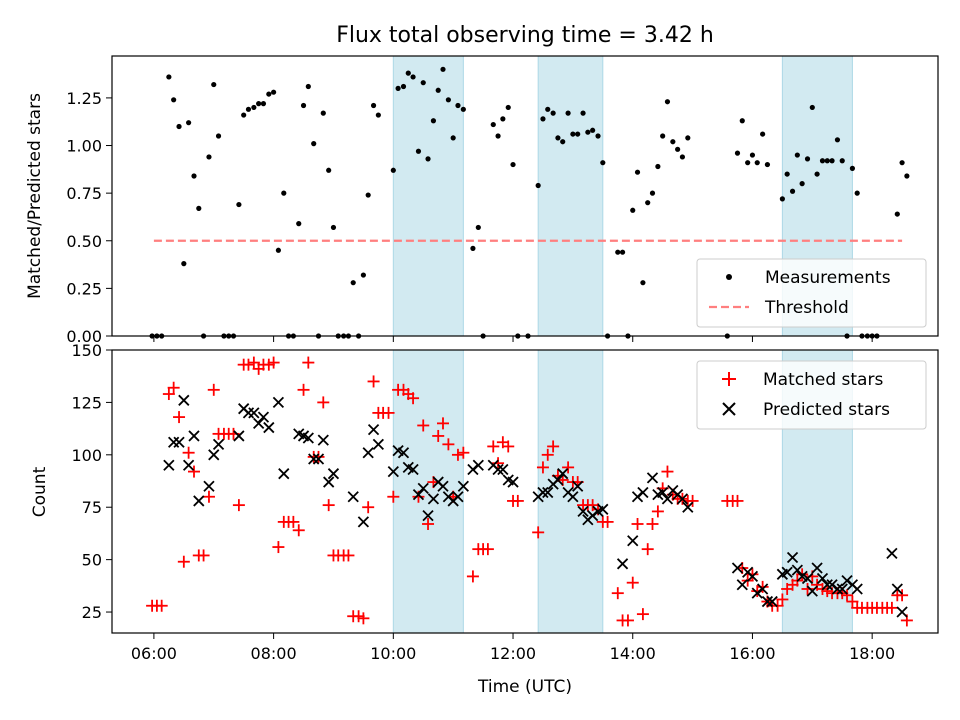  What do you see at coordinates (525, 35) in the screenshot?
I see `chart-title: Flux total observing time = 3.42 h` at bounding box center [525, 35].